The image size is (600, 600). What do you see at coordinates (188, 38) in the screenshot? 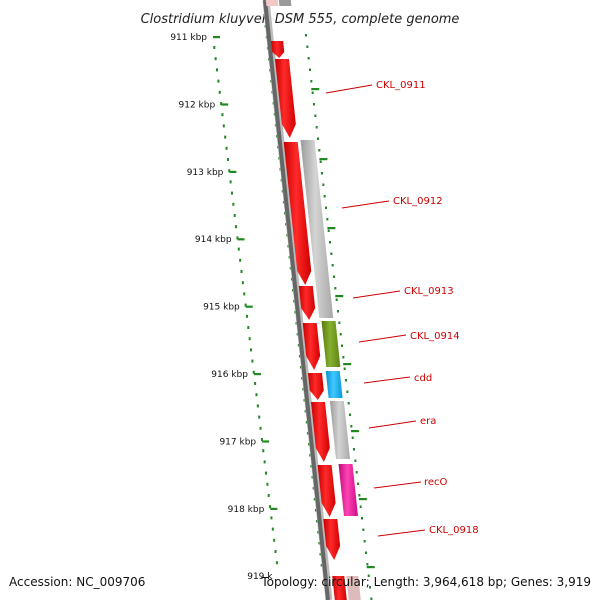
I see `ruler-tick-label: 911 kbp` at bounding box center [188, 38].